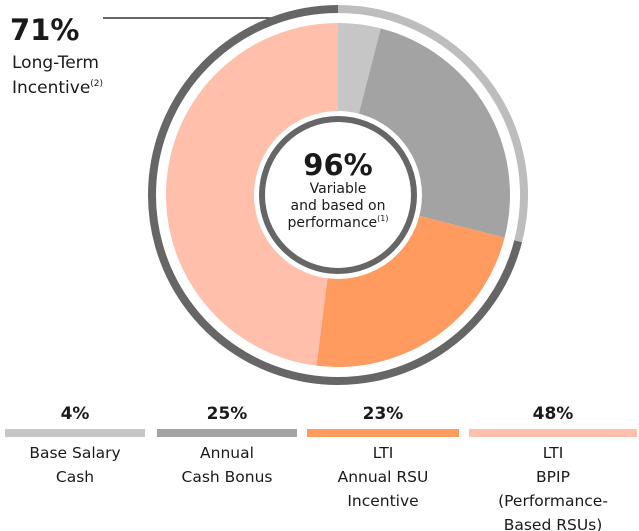 This screenshot has width=639, height=531. What do you see at coordinates (55, 63) in the screenshot?
I see `callout-text: Long-Term` at bounding box center [55, 63].